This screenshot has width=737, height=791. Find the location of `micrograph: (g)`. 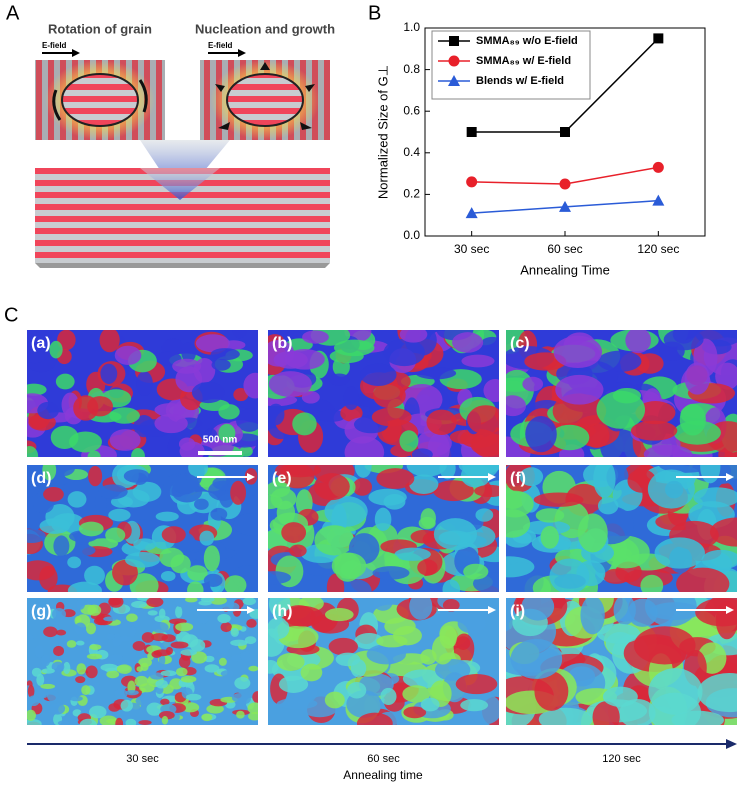

micrograph: (g) is located at coordinates (142, 661).